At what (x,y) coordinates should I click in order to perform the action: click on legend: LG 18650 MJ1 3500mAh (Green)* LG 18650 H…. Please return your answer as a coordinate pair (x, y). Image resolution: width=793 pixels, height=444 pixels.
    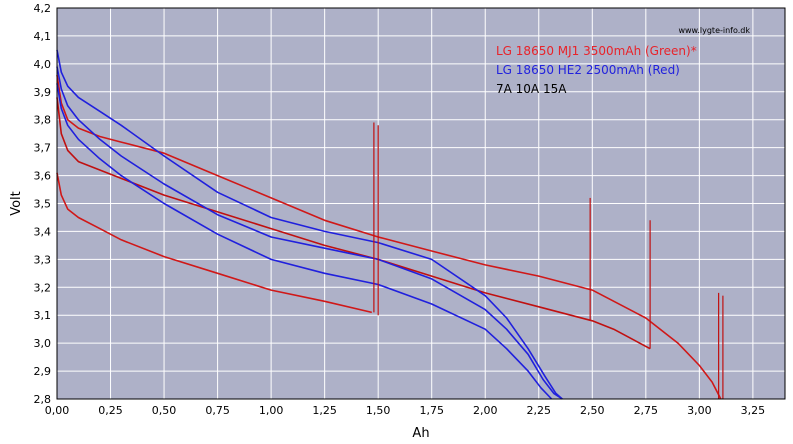
    Looking at the image, I should click on (596, 70).